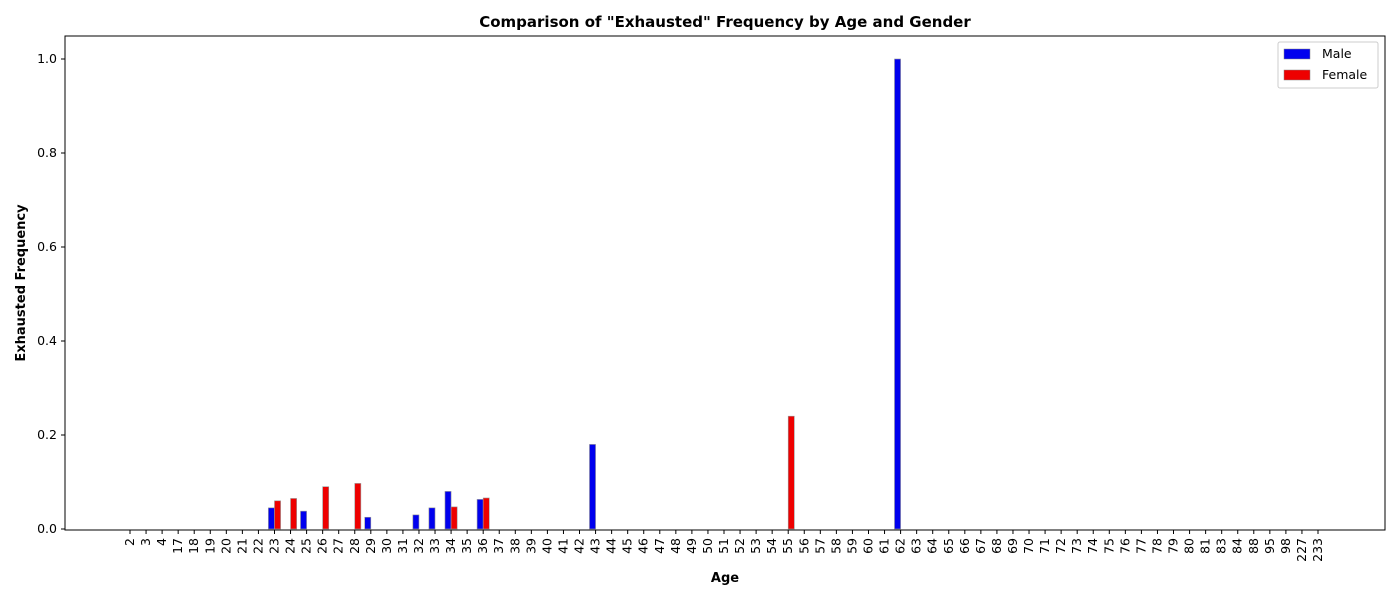 The width and height of the screenshot is (1400, 600). What do you see at coordinates (1124, 546) in the screenshot?
I see `x-tick-label: 76` at bounding box center [1124, 546].